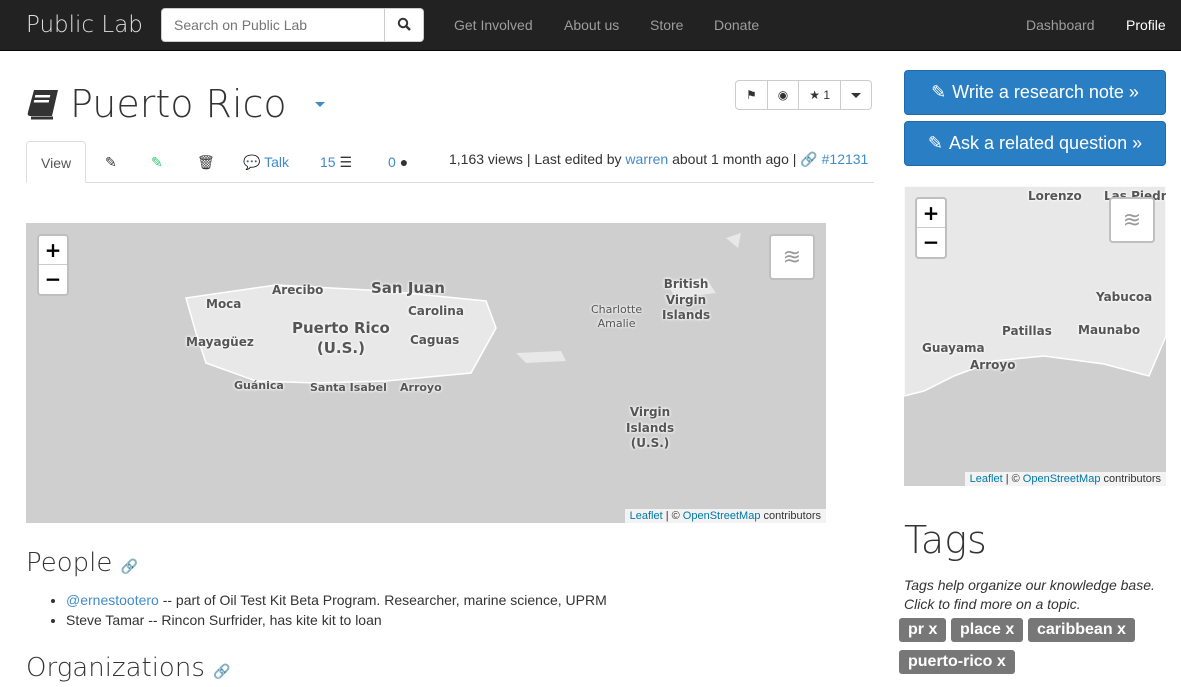 Image resolution: width=1181 pixels, height=687 pixels. Describe the element at coordinates (1060, 25) in the screenshot. I see `nav-dashboard: Dashboard` at that location.